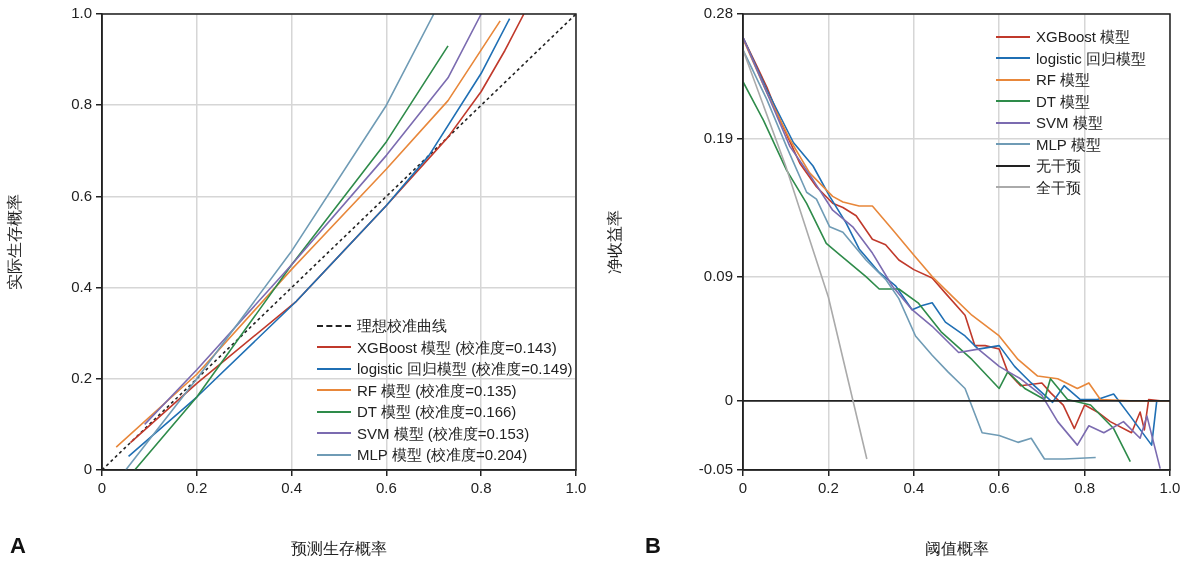  Describe the element at coordinates (402, 326) in the screenshot. I see `legend-label: 理想校准曲线` at that location.